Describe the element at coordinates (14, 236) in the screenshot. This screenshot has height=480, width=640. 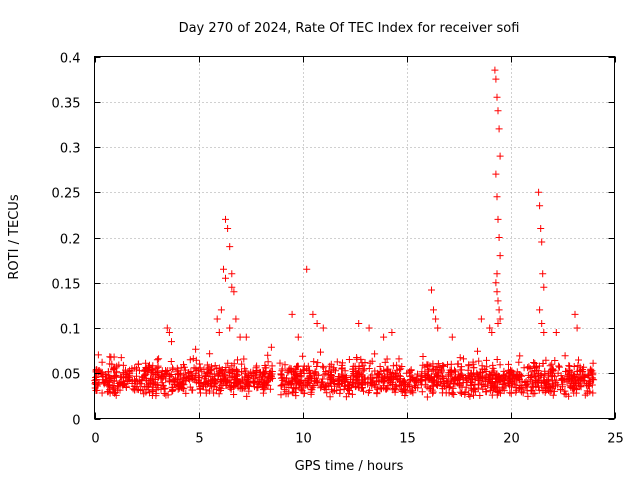
I see `y-axis-label: ROTI / TECUs` at that location.